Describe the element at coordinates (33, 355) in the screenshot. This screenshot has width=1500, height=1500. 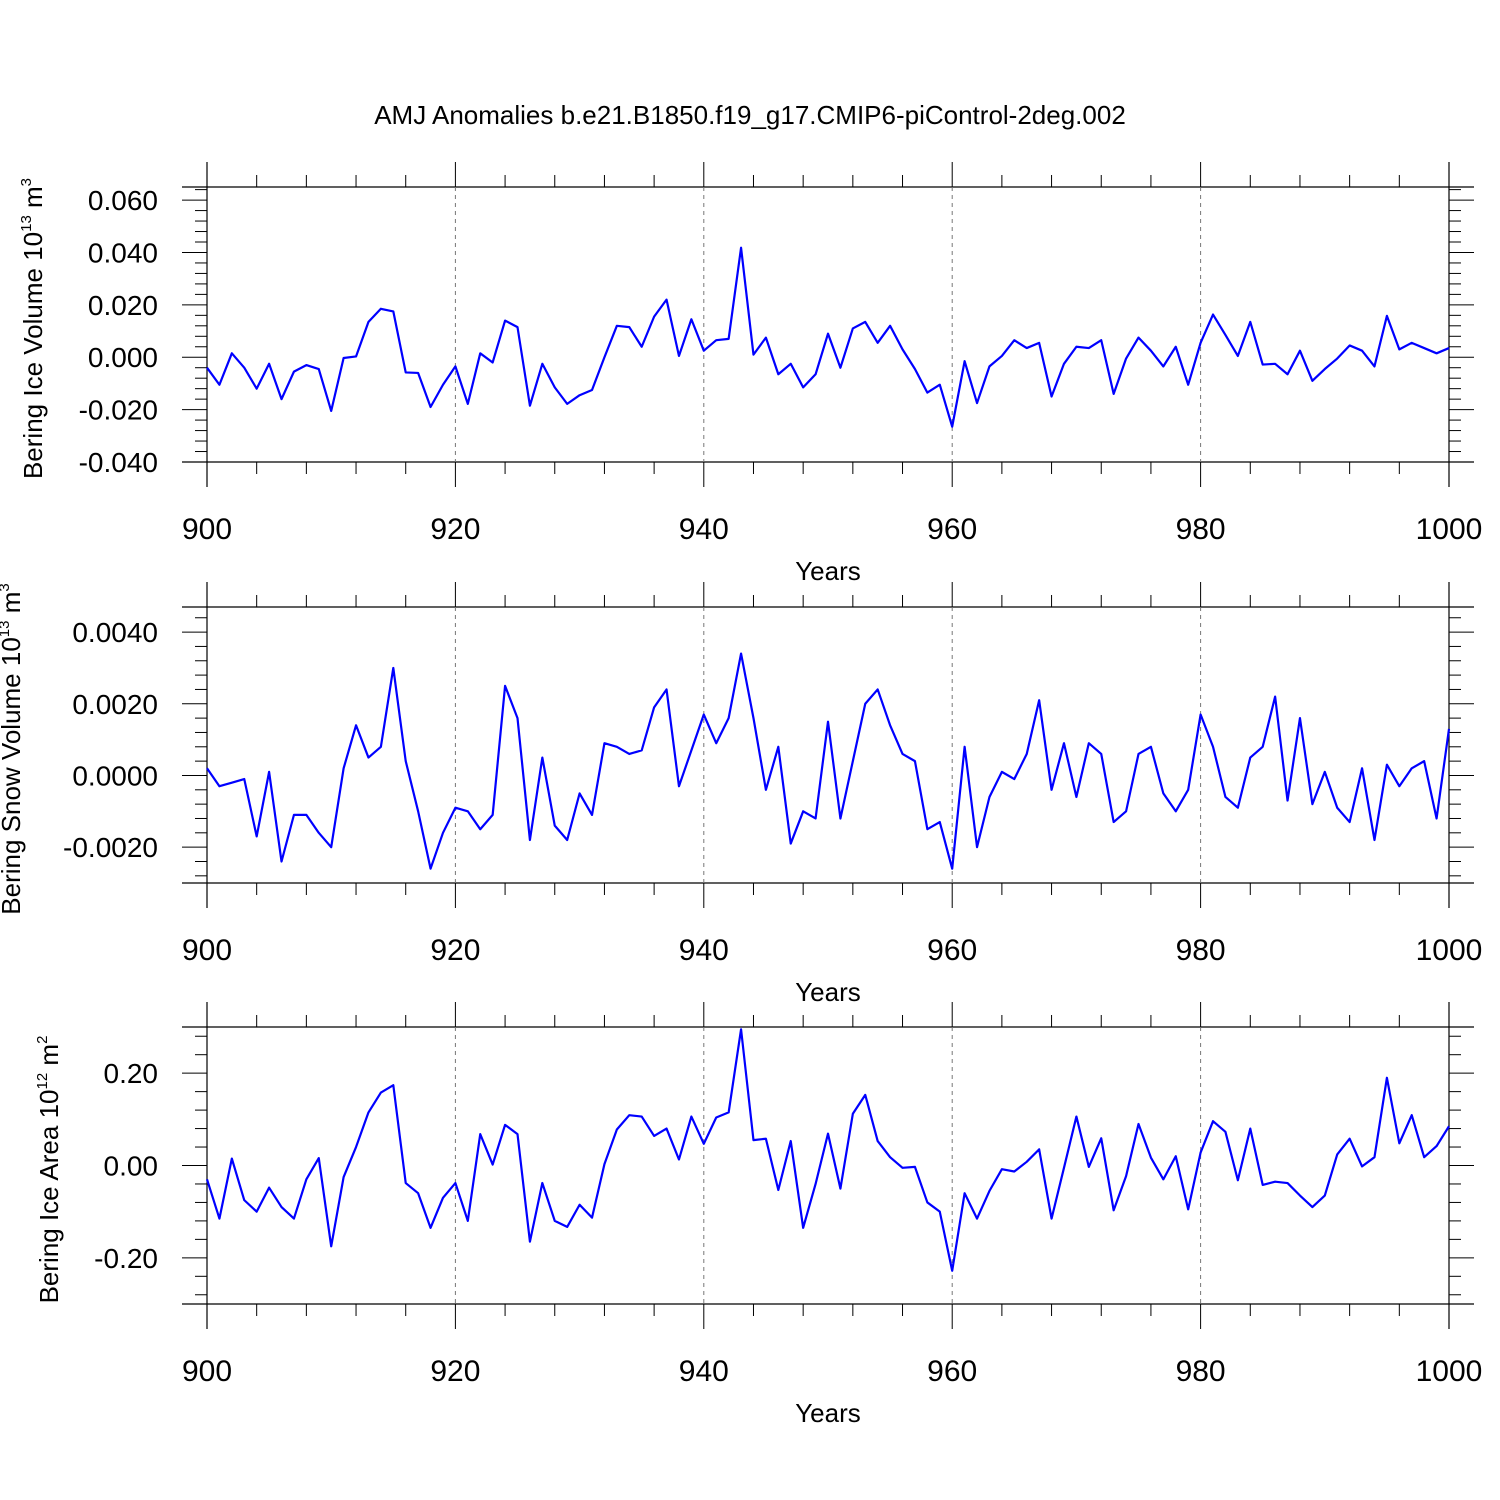
I see `y-axis-label-part: Bering Ice Volume 10` at that location.